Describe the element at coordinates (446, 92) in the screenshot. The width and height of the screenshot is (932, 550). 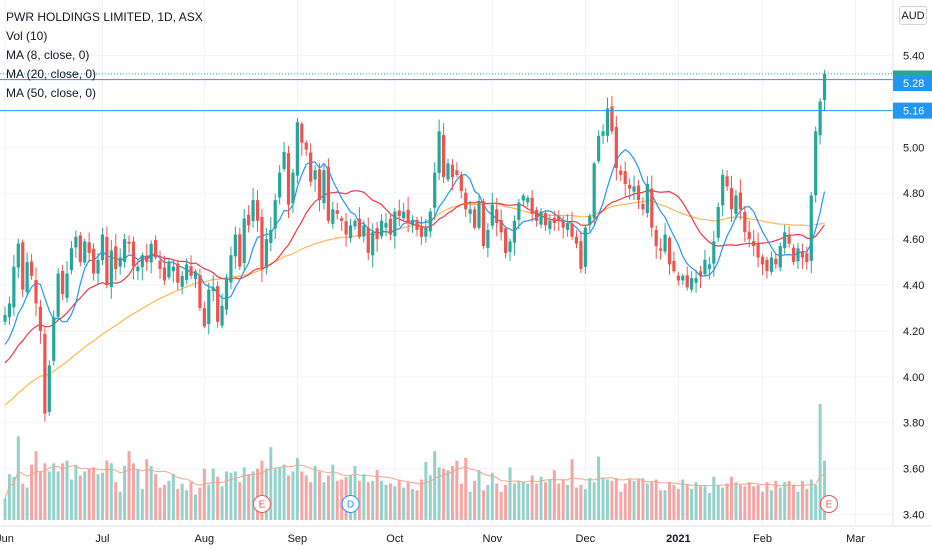
I see `horizontal-lines` at that location.